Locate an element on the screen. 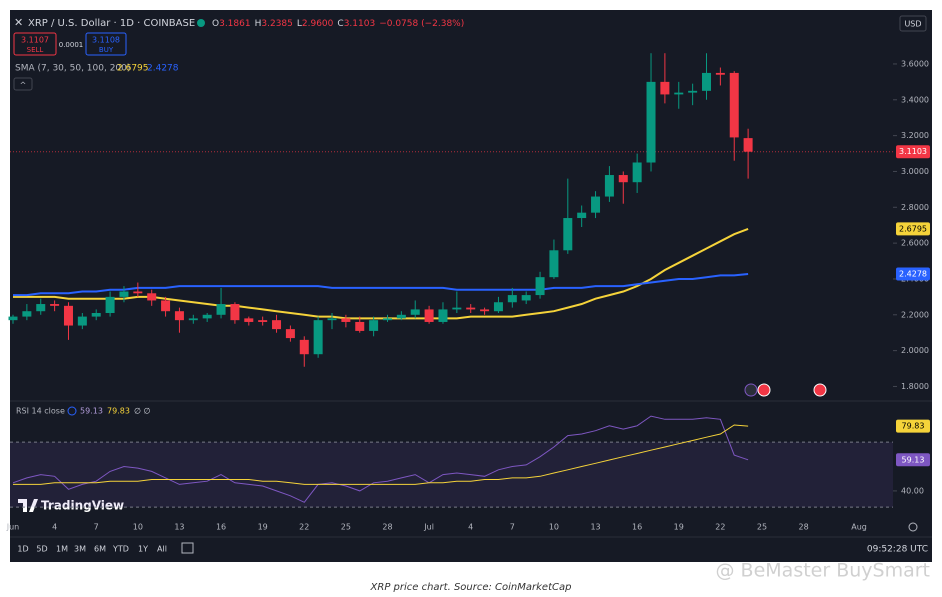 The image size is (942, 597). range-button: 3M is located at coordinates (80, 549).